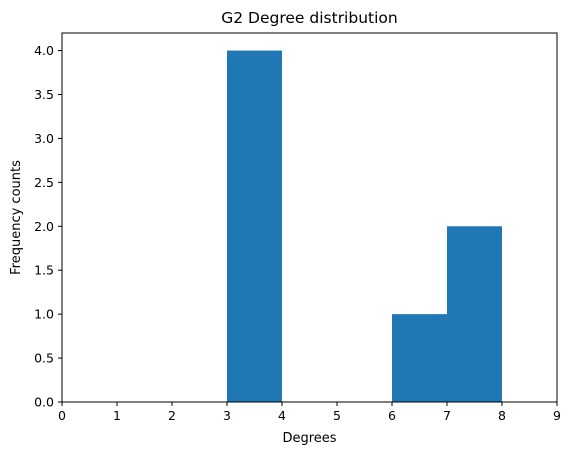 The height and width of the screenshot is (455, 571). Describe the element at coordinates (282, 415) in the screenshot. I see `x-tick-label-4: 4` at that location.